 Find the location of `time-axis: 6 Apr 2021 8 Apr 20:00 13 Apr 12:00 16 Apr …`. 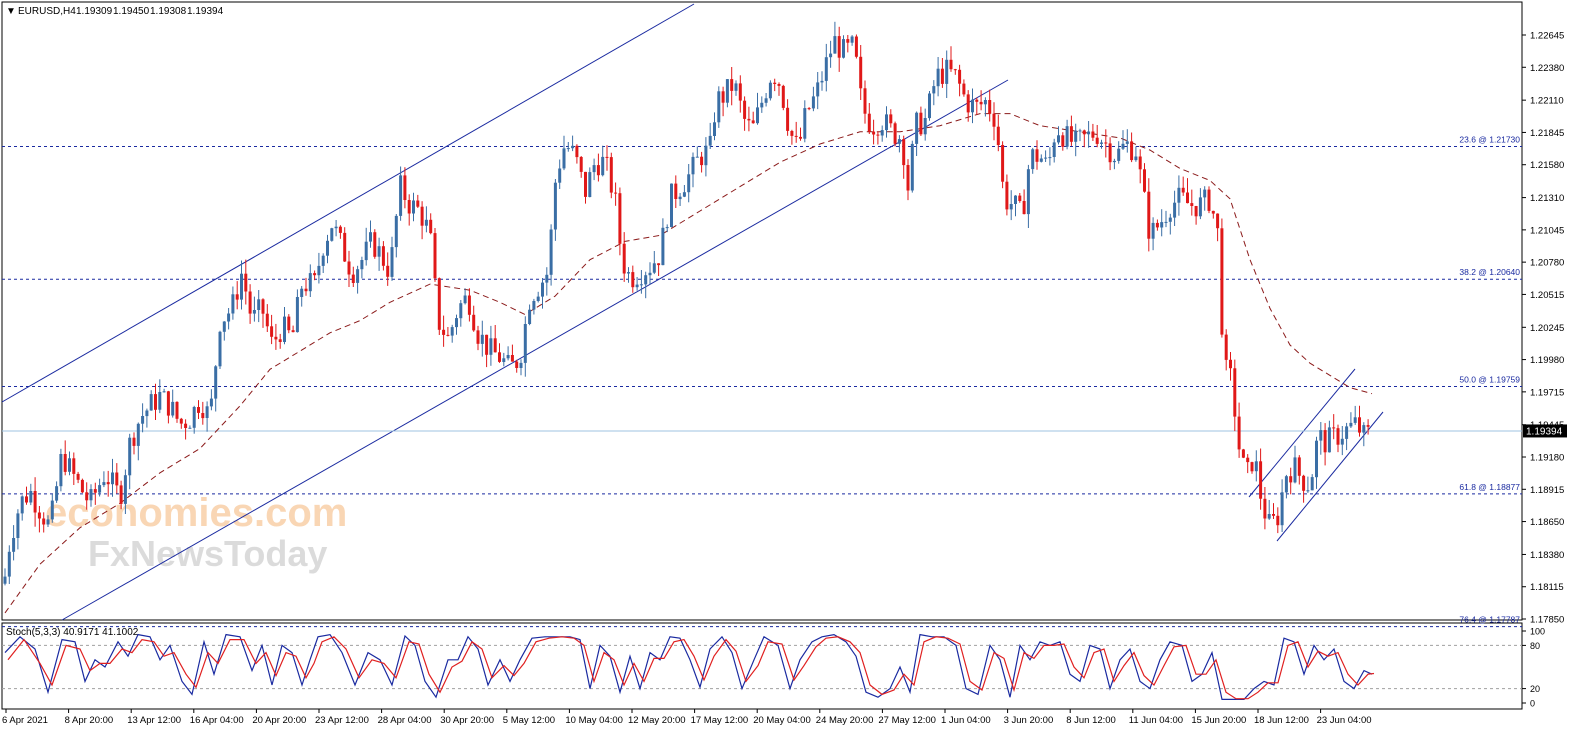

time-axis: 6 Apr 2021 8 Apr 20:00 13 Apr 12:00 16 Apr … is located at coordinates (687, 717).